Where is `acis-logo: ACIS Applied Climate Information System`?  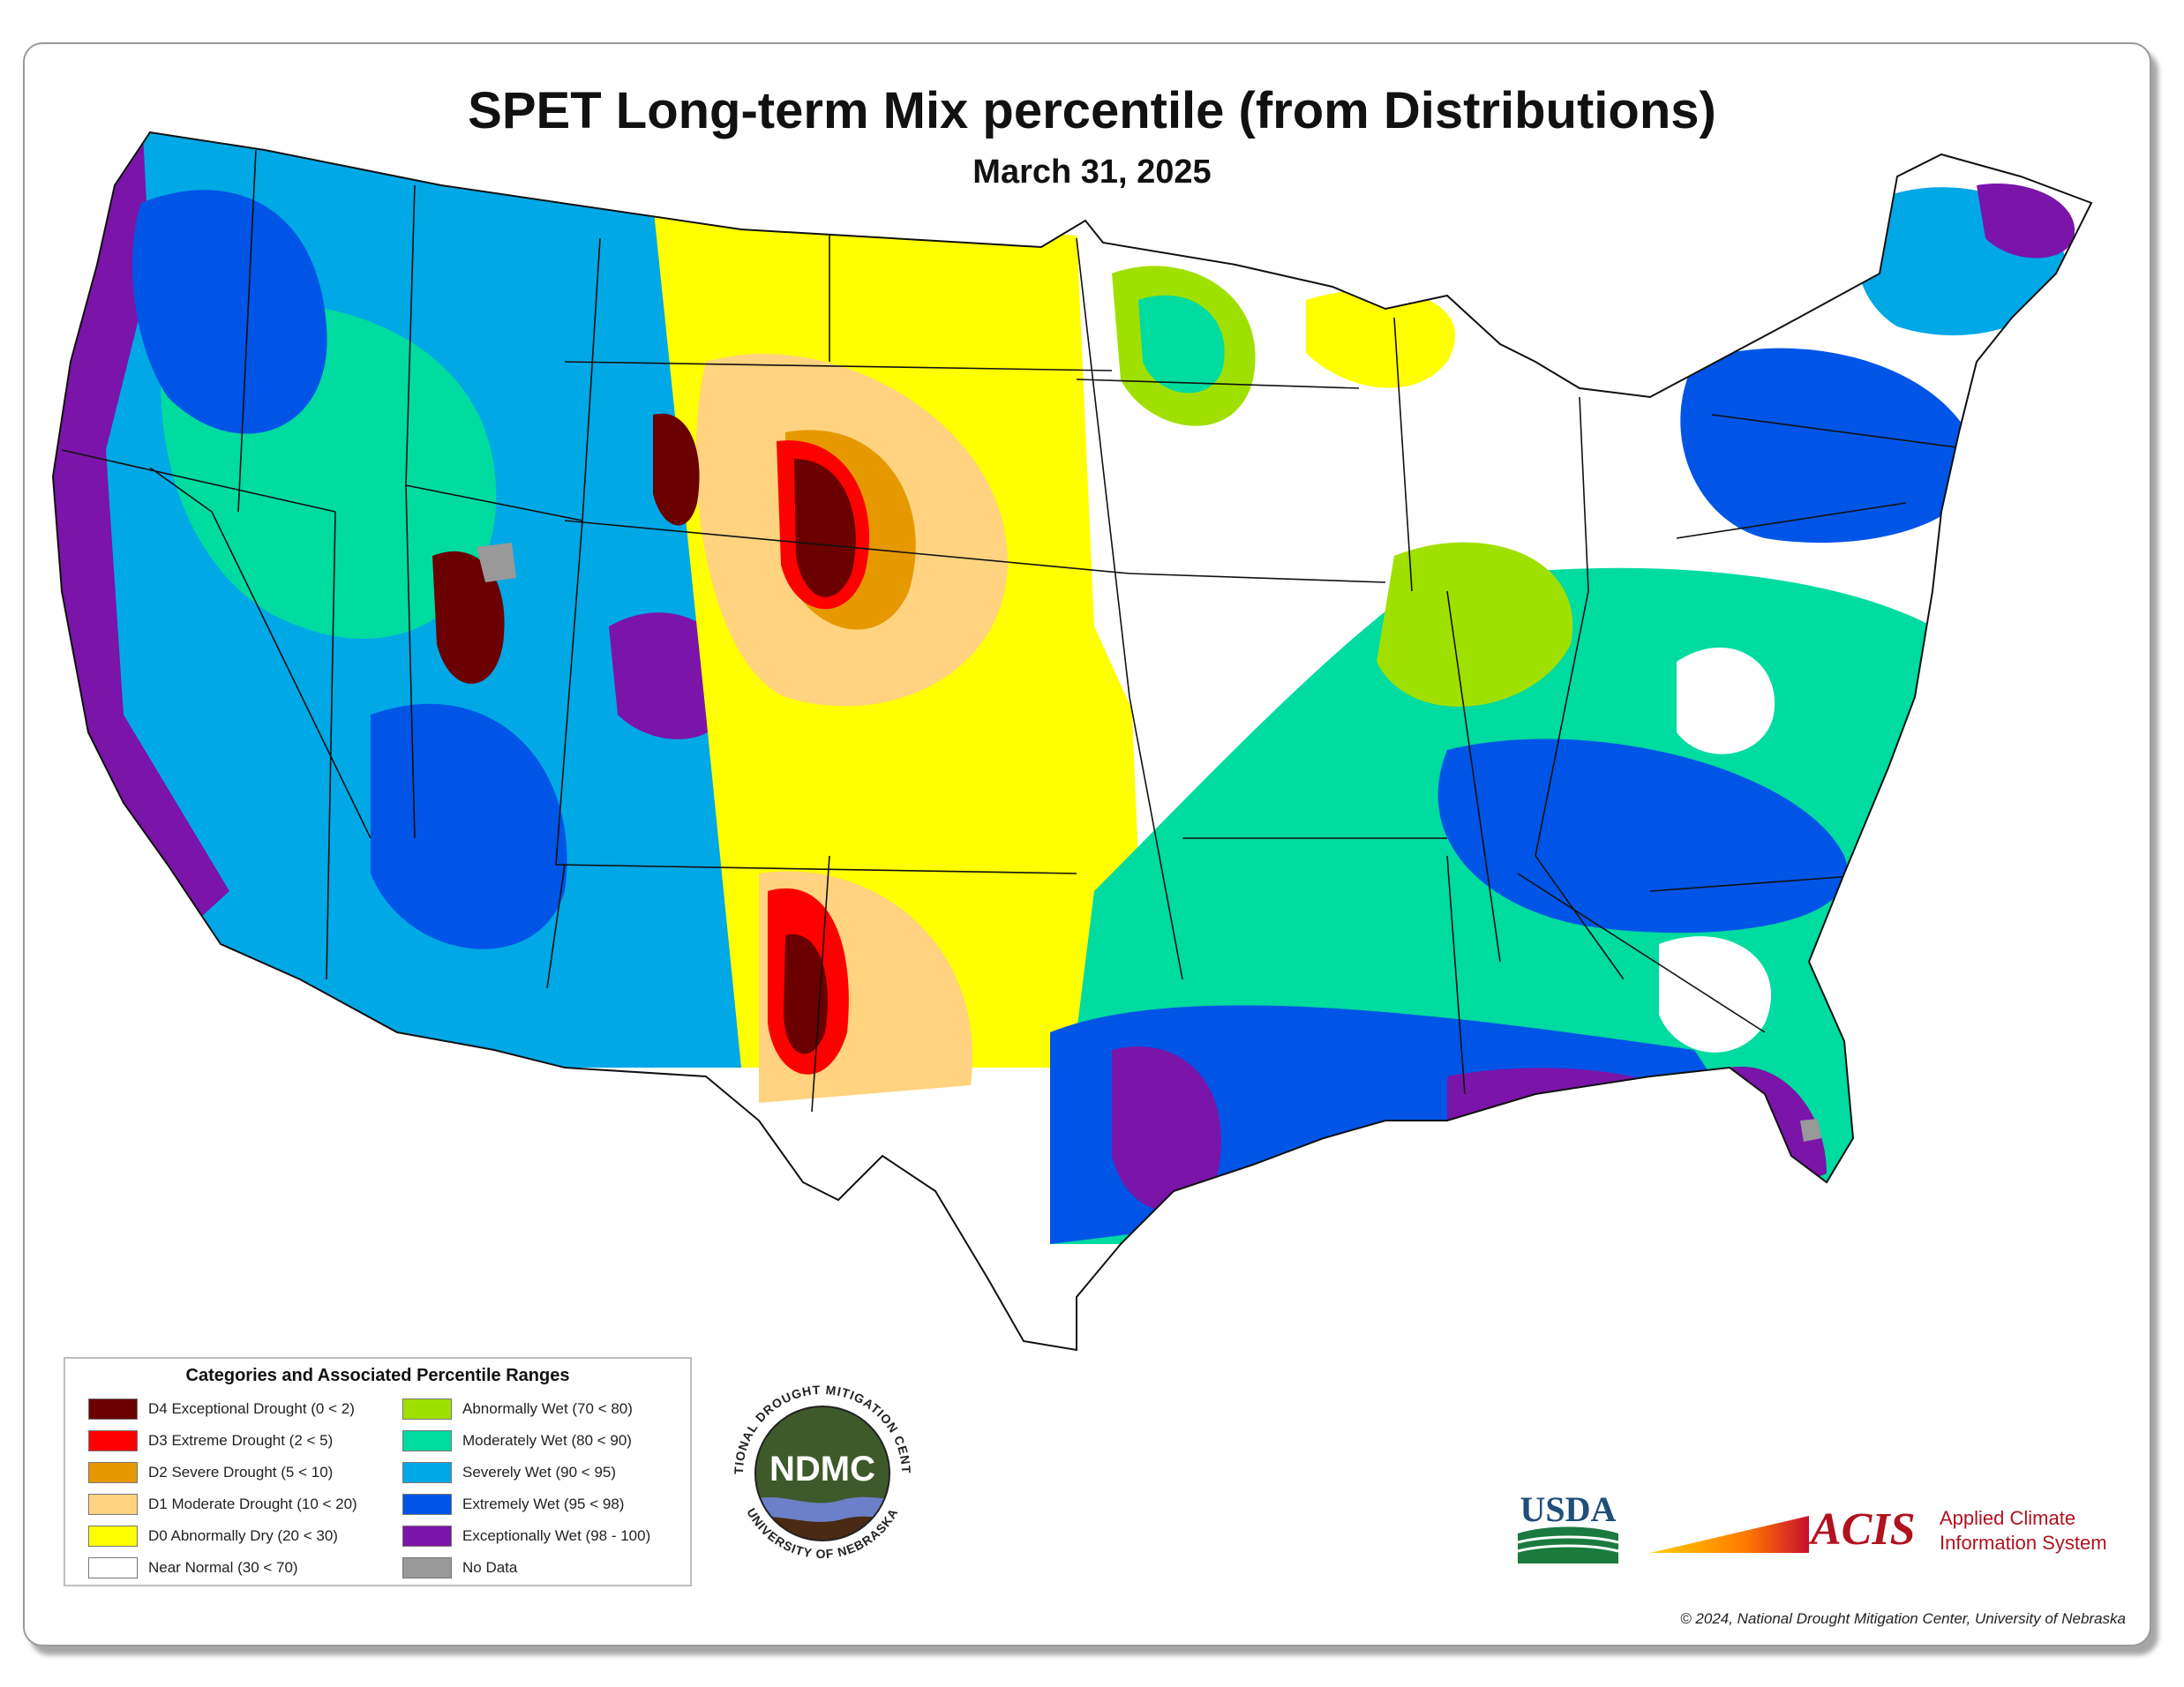
acis-logo: ACIS Applied Climate Information System is located at coordinates (1878, 1529).